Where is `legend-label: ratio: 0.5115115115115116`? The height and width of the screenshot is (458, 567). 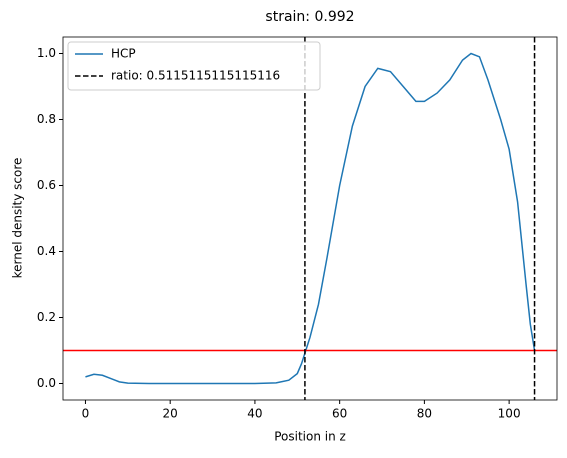
legend-label: ratio: 0.5115115115115116 is located at coordinates (195, 76).